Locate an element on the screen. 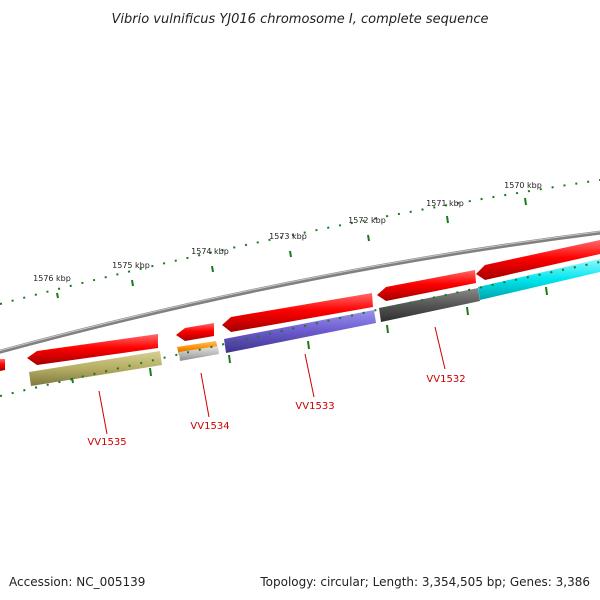  gene-bar-vv1534-lower is located at coordinates (199, 353).